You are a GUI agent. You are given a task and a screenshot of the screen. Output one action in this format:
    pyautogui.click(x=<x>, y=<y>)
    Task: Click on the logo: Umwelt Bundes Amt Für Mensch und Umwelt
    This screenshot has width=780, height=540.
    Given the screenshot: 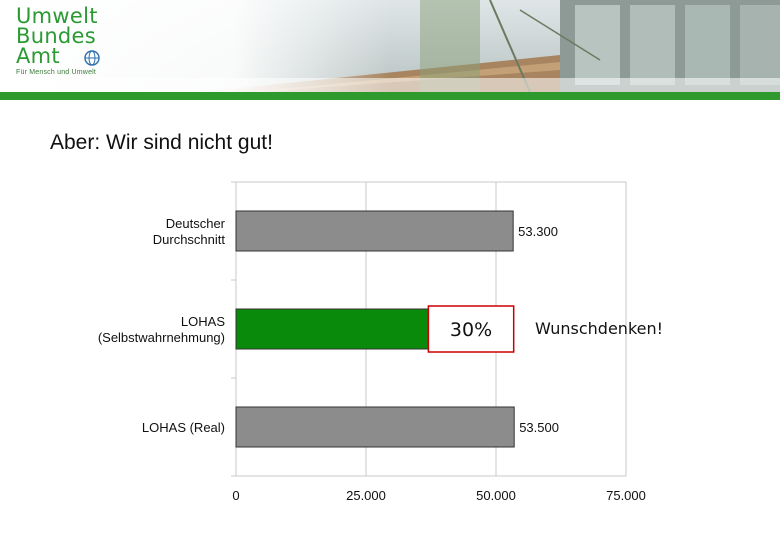 What is the action you would take?
    pyautogui.click(x=58, y=40)
    